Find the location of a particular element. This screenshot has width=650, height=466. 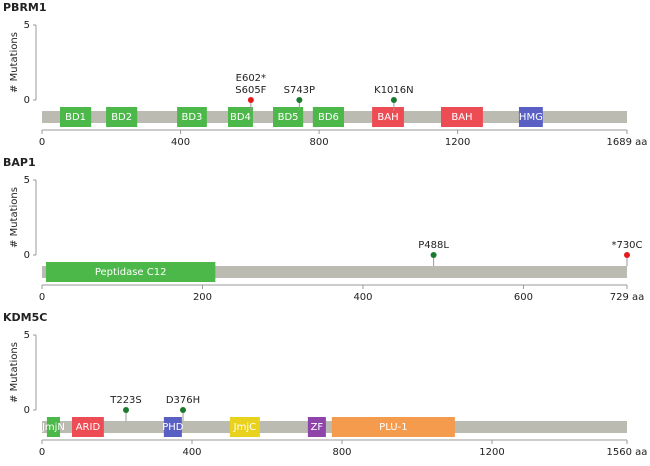

panel-title: BAP1 is located at coordinates (19, 162).